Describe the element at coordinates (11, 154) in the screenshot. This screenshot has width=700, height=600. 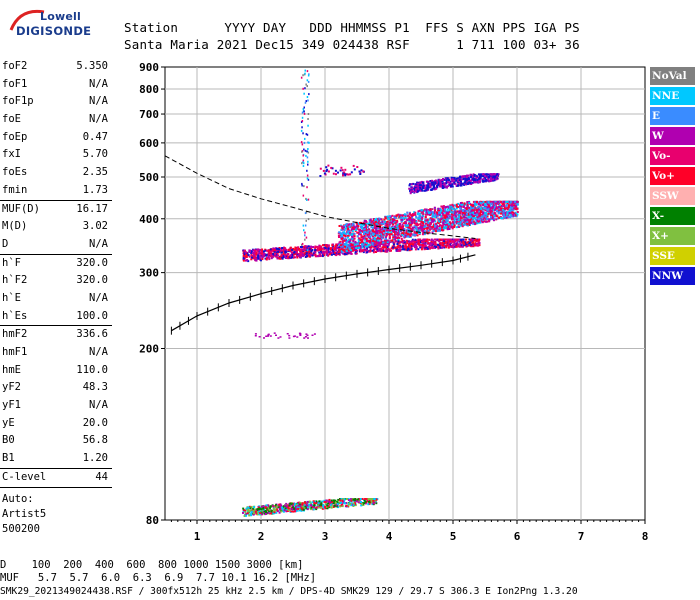
I see `param-key: fxI` at that location.